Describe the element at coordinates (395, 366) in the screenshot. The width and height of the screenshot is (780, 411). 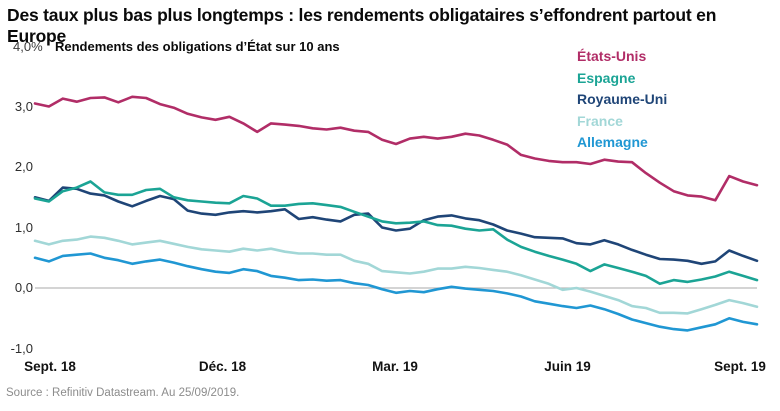
I see `x-tick-label: Mar. 19` at that location.